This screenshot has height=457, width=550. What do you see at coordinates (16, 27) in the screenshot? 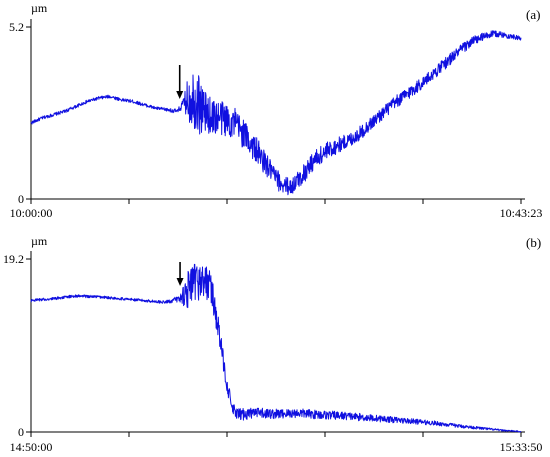
I see `panel-a-y-tick-label-top: 5.2` at bounding box center [16, 27].